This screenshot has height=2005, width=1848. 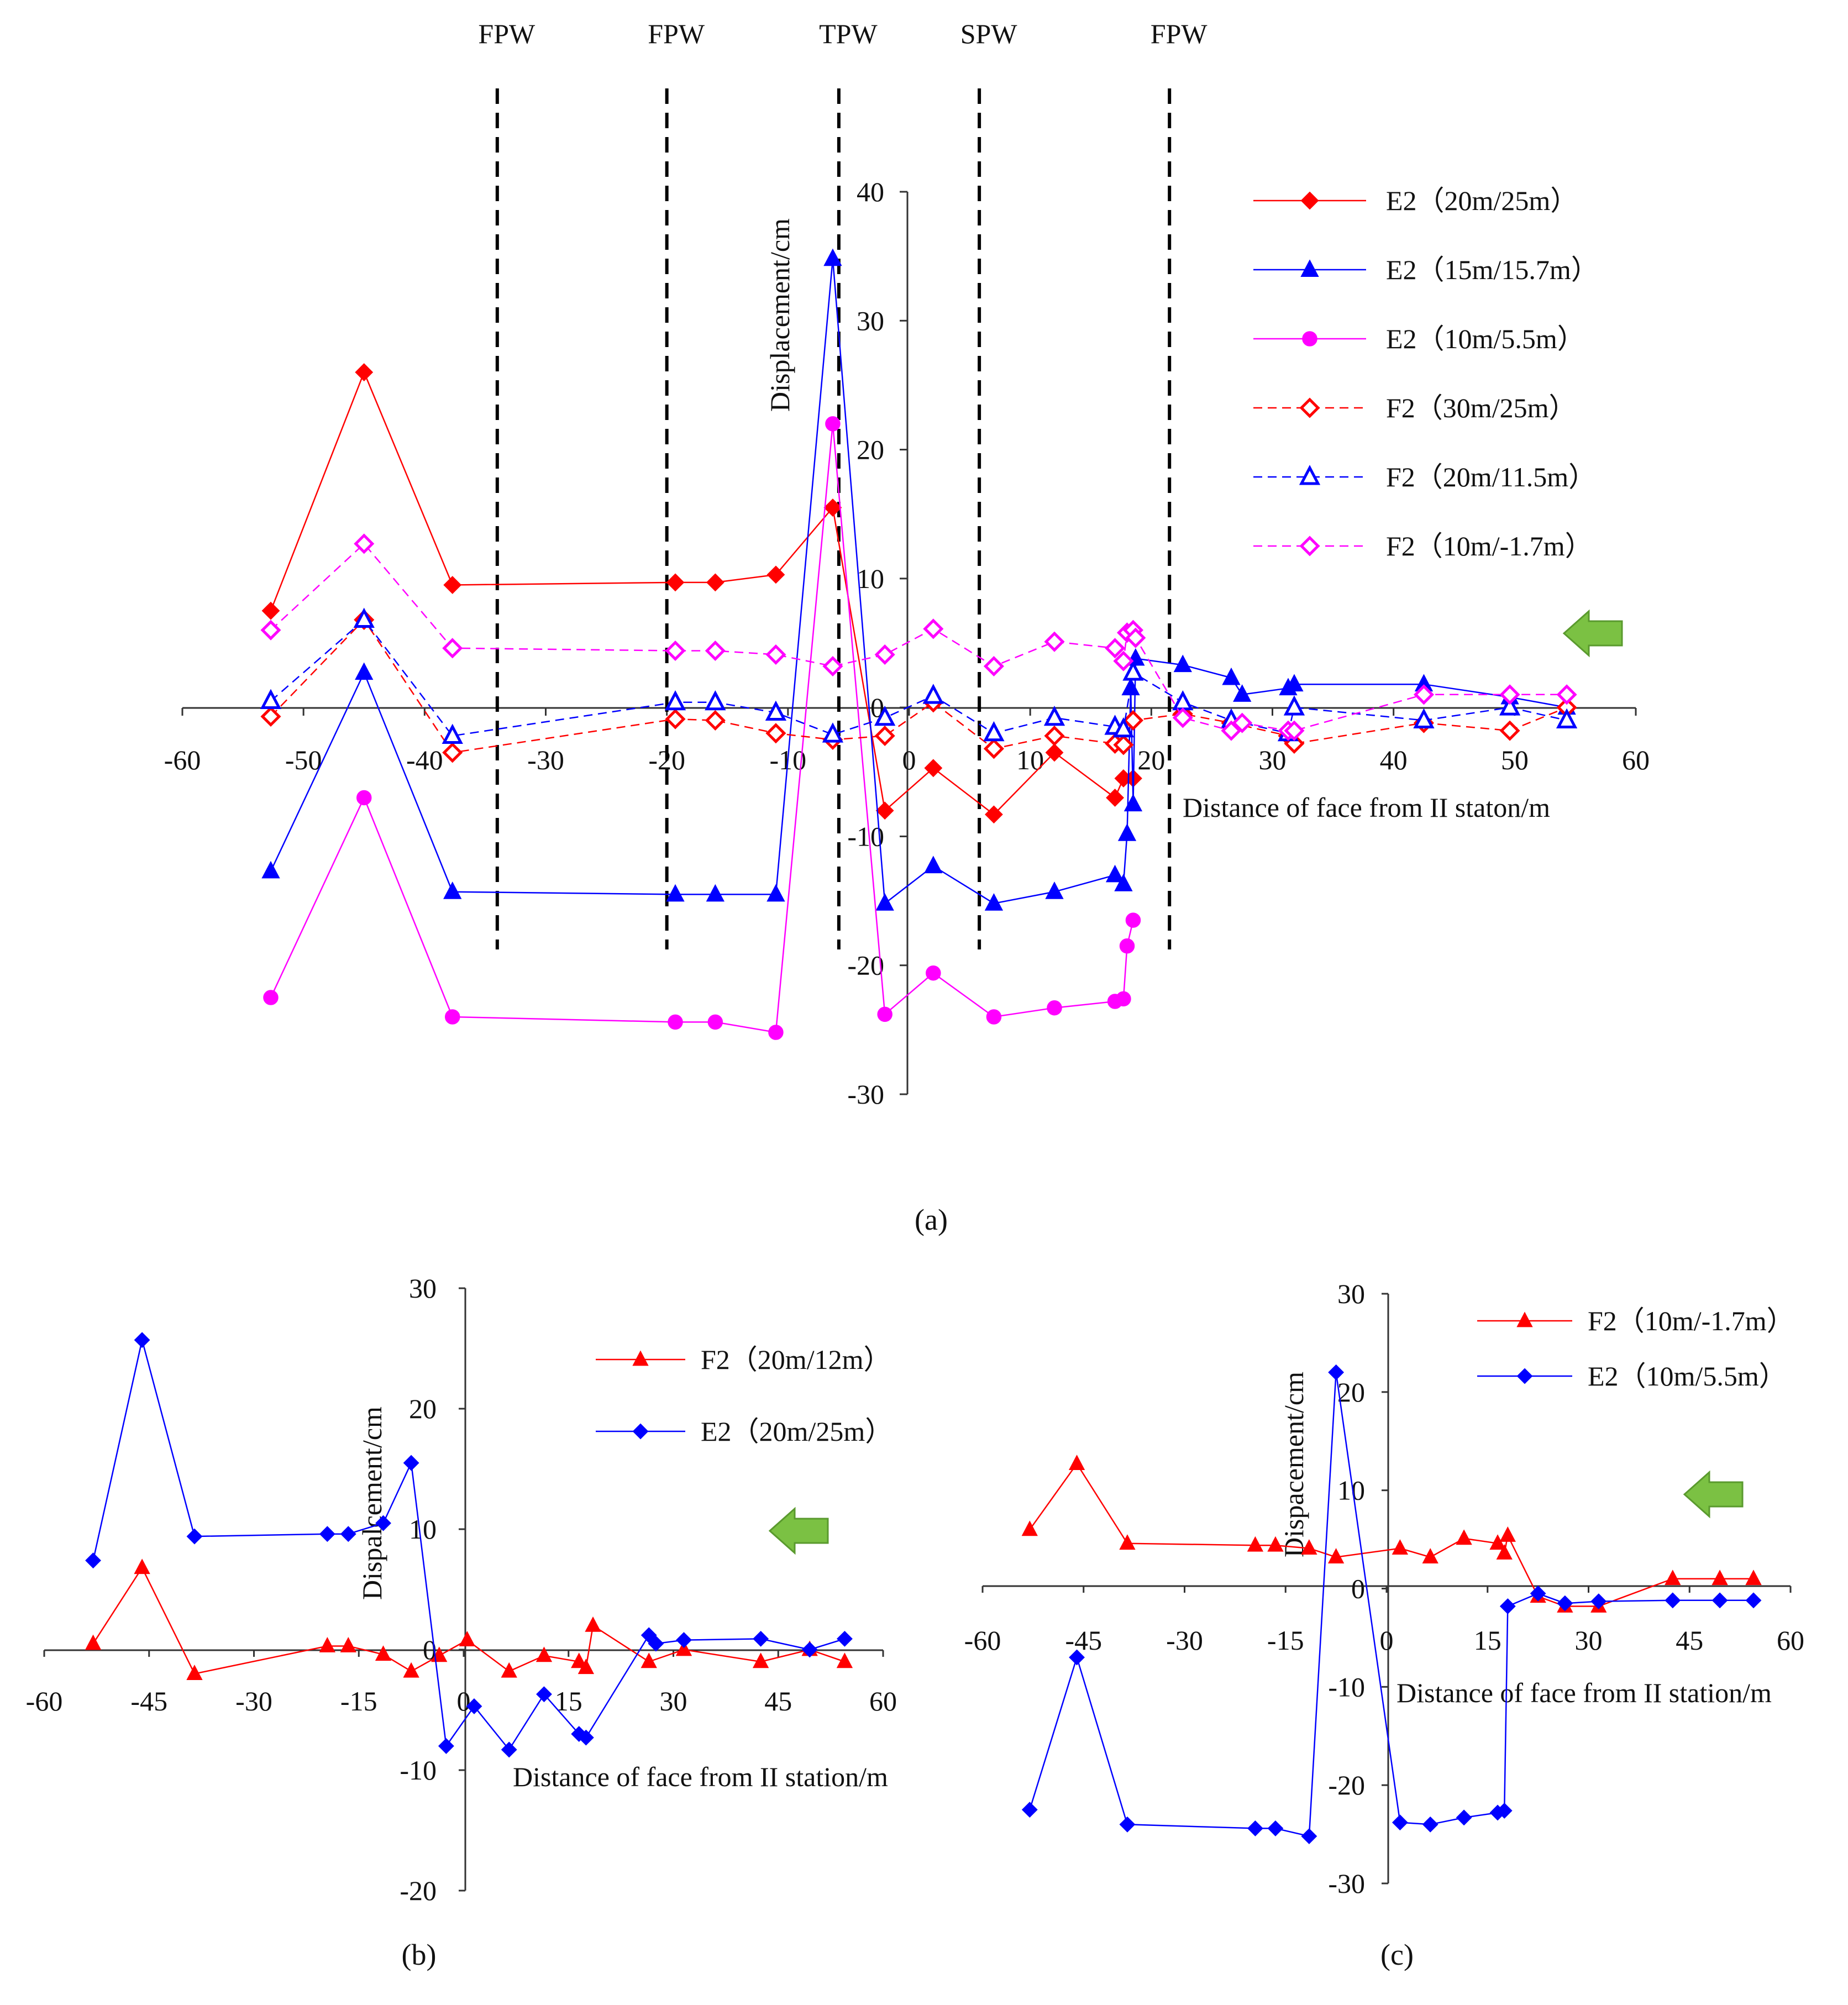 I want to click on annotation-label: FPW, so click(x=507, y=33).